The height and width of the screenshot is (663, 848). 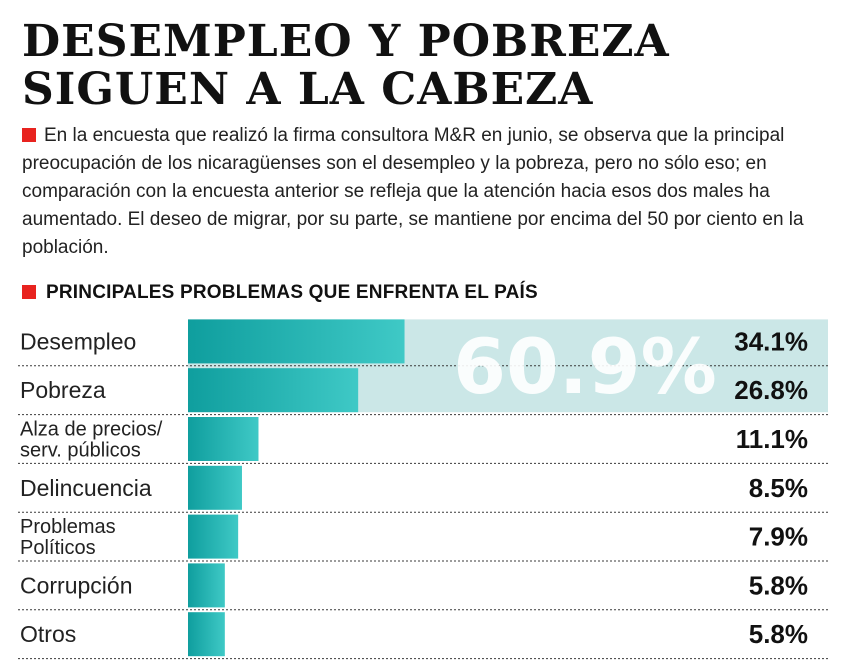 I want to click on value-label: 26.8%, so click(x=771, y=390).